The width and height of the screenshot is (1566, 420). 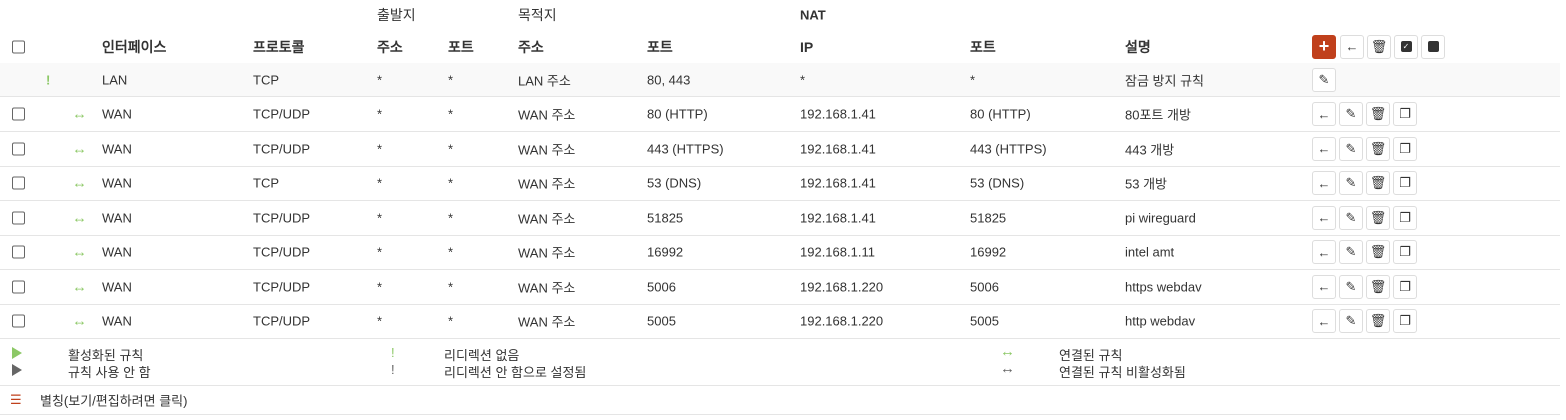 I want to click on add-top-button: ←, so click(x=1352, y=46).